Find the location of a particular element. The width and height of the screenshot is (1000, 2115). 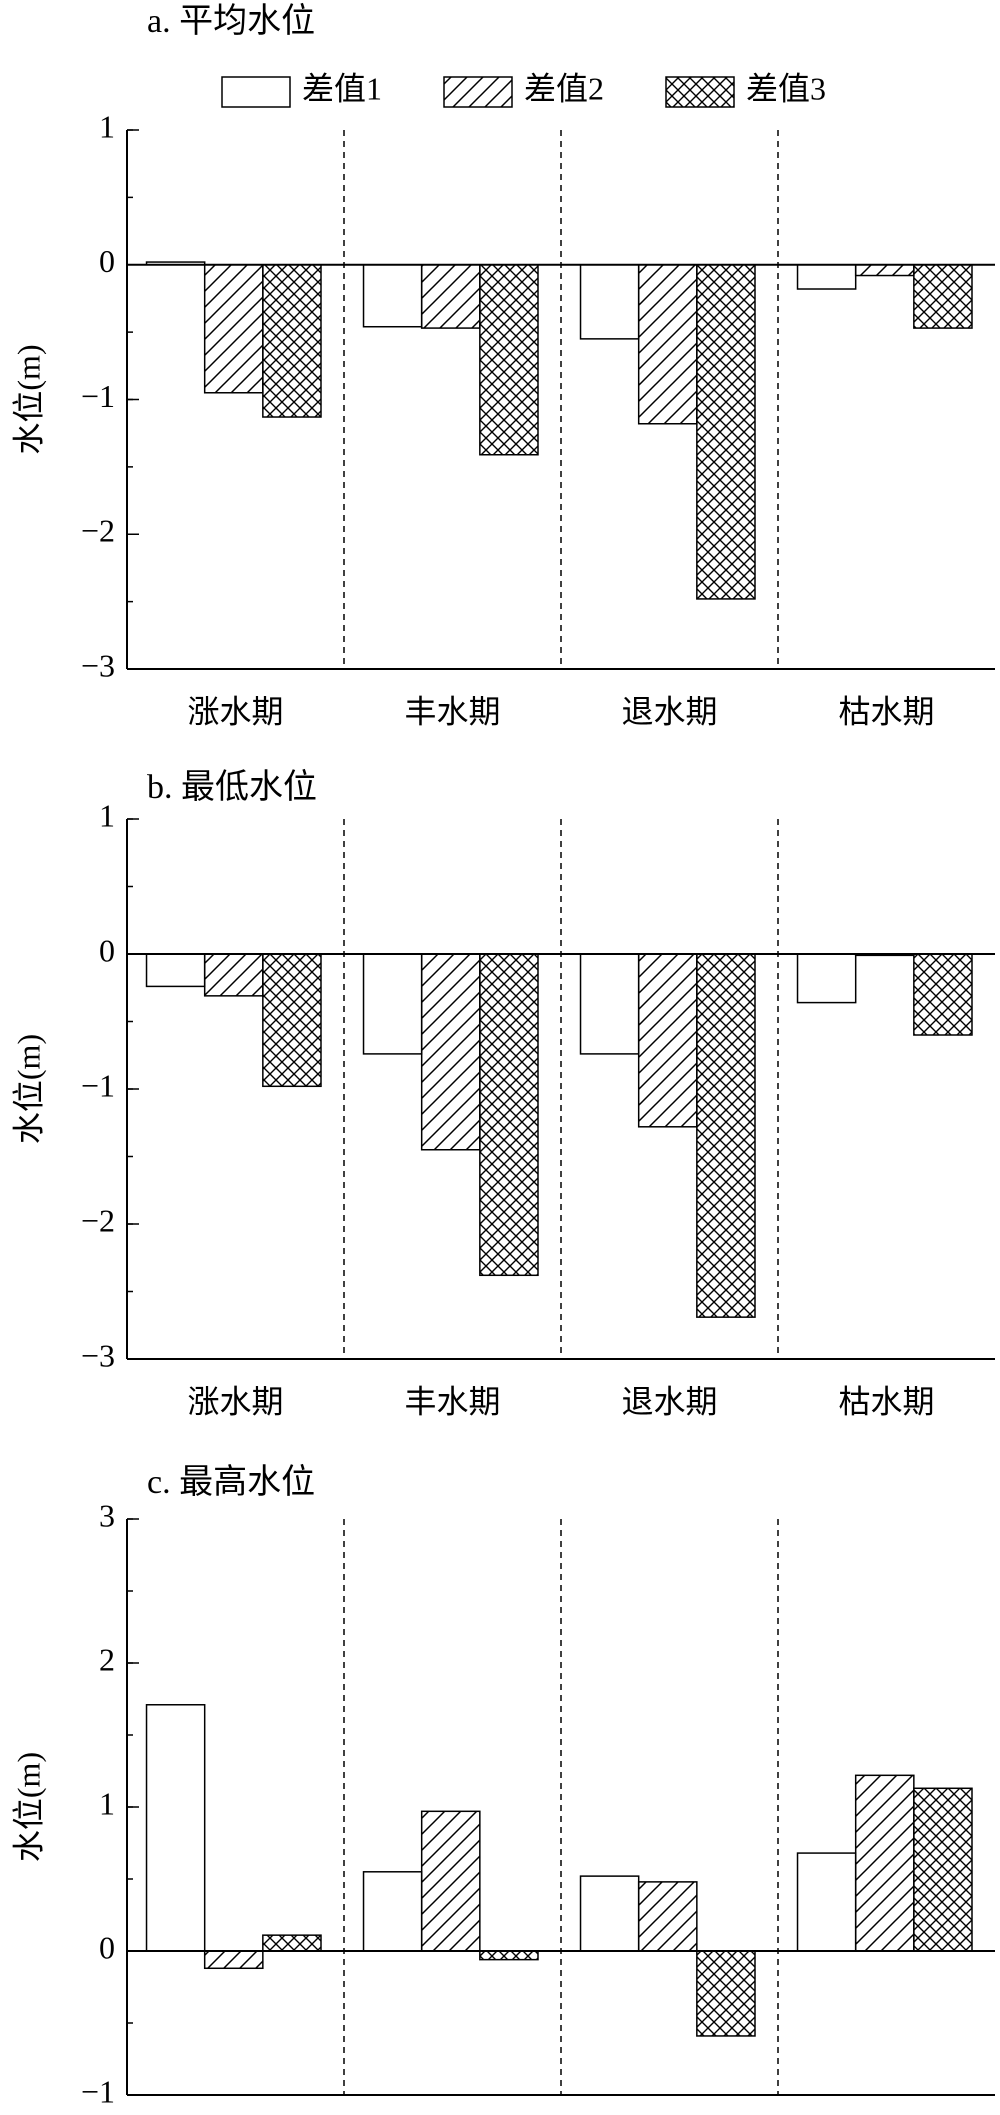

chart-title: a. 平均水位 is located at coordinates (231, 21).